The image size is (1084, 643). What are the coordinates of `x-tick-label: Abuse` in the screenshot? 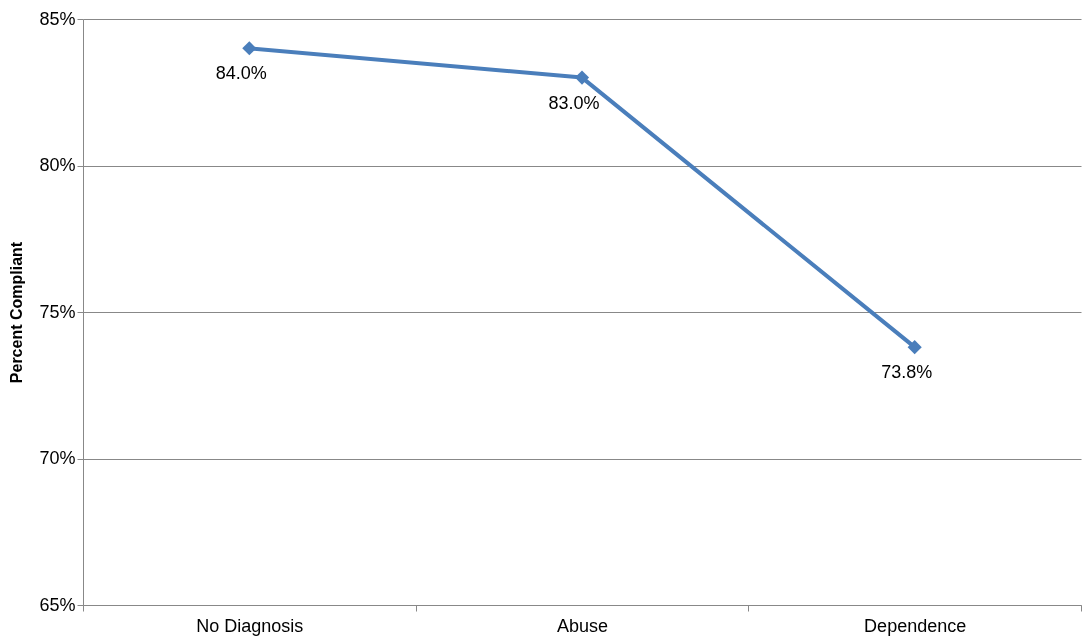 It's located at (582, 625).